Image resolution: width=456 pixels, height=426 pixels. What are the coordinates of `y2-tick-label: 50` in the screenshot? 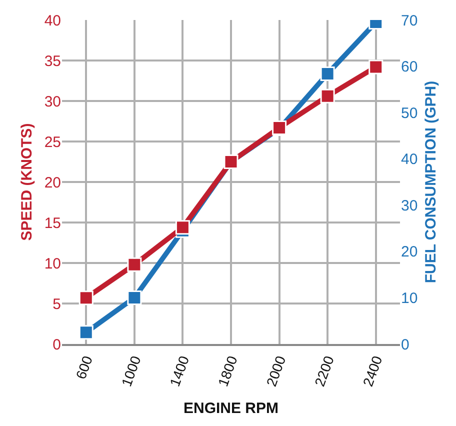 It's located at (409, 113).